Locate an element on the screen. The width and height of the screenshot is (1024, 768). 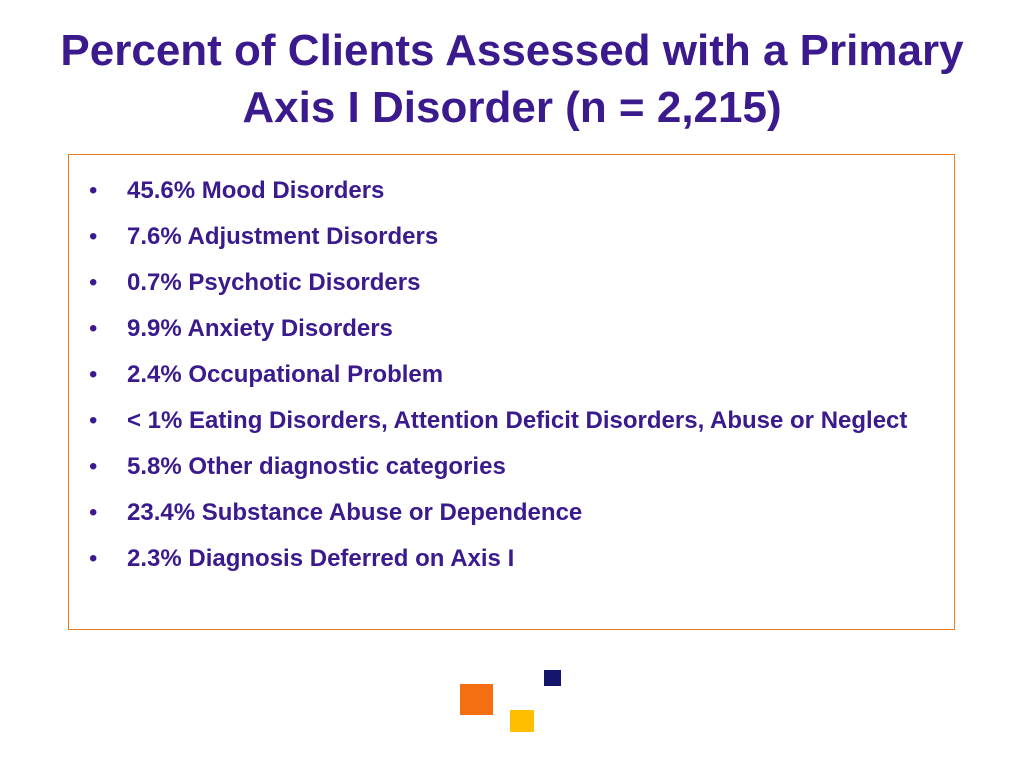
list-item: • 9.9% Anxiety Disorders is located at coordinates (512, 329).